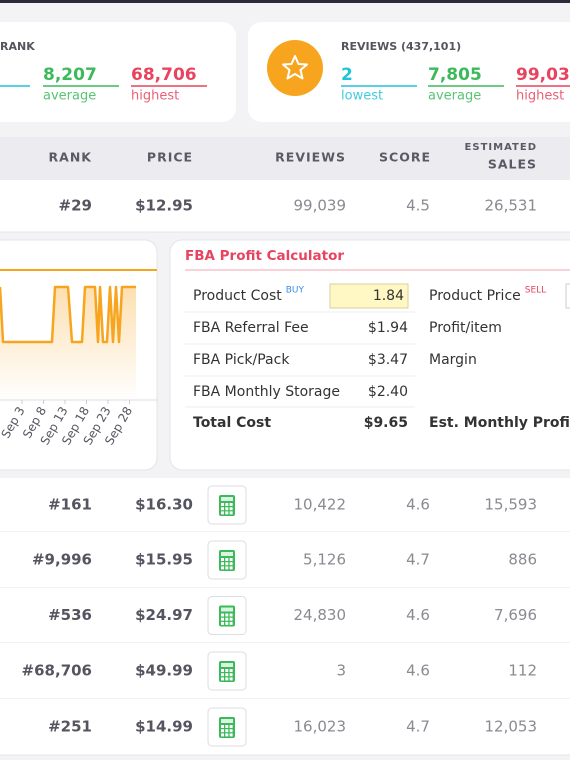  Describe the element at coordinates (567, 296) in the screenshot. I see `product-price-input` at that location.